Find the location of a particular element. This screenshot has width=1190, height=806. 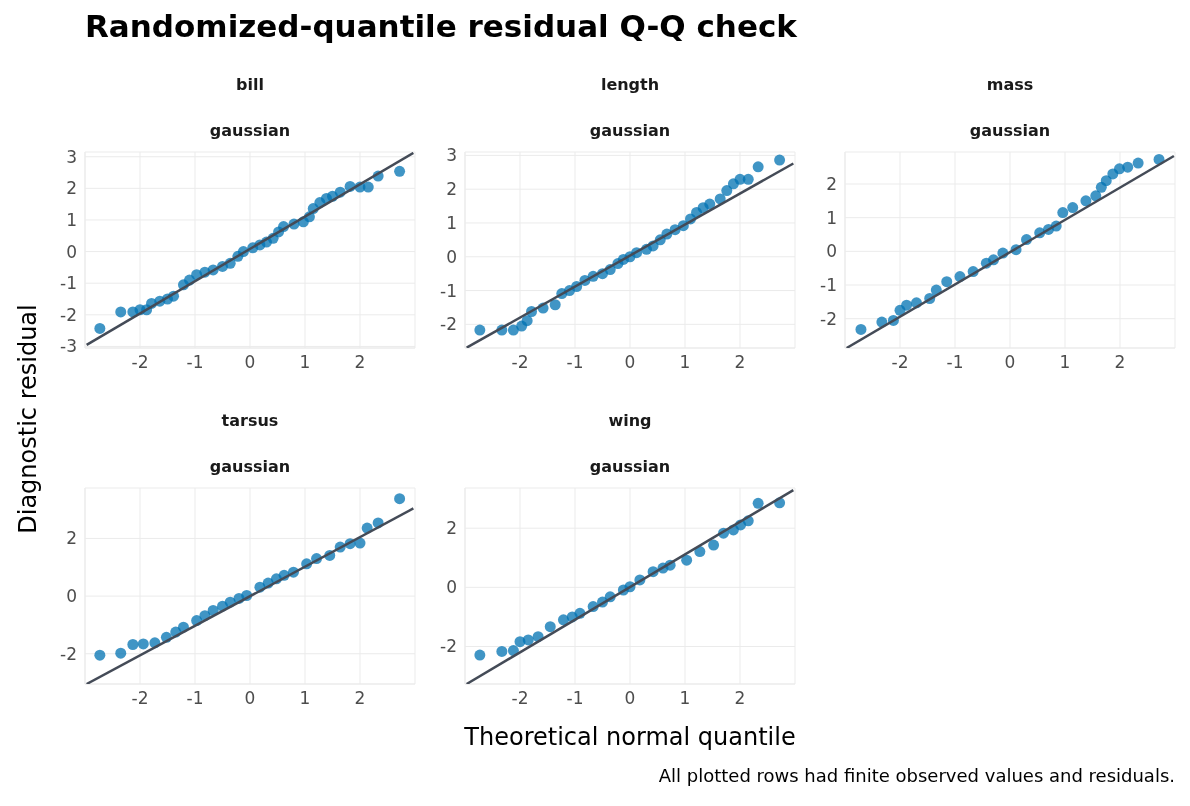

text: Diagnostic residual is located at coordinates (28, 419).